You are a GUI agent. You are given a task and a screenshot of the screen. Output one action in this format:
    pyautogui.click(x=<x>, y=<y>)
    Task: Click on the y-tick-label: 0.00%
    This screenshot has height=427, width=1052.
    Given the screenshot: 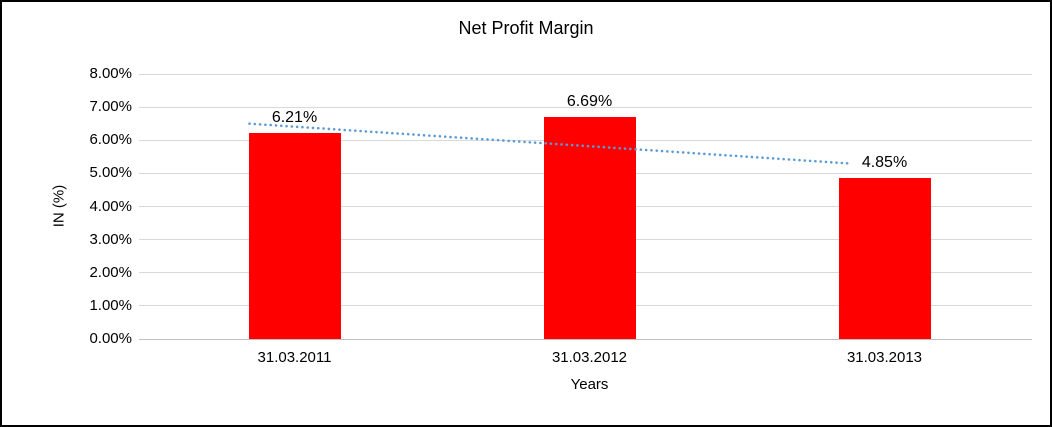 What is the action you would take?
    pyautogui.click(x=110, y=338)
    